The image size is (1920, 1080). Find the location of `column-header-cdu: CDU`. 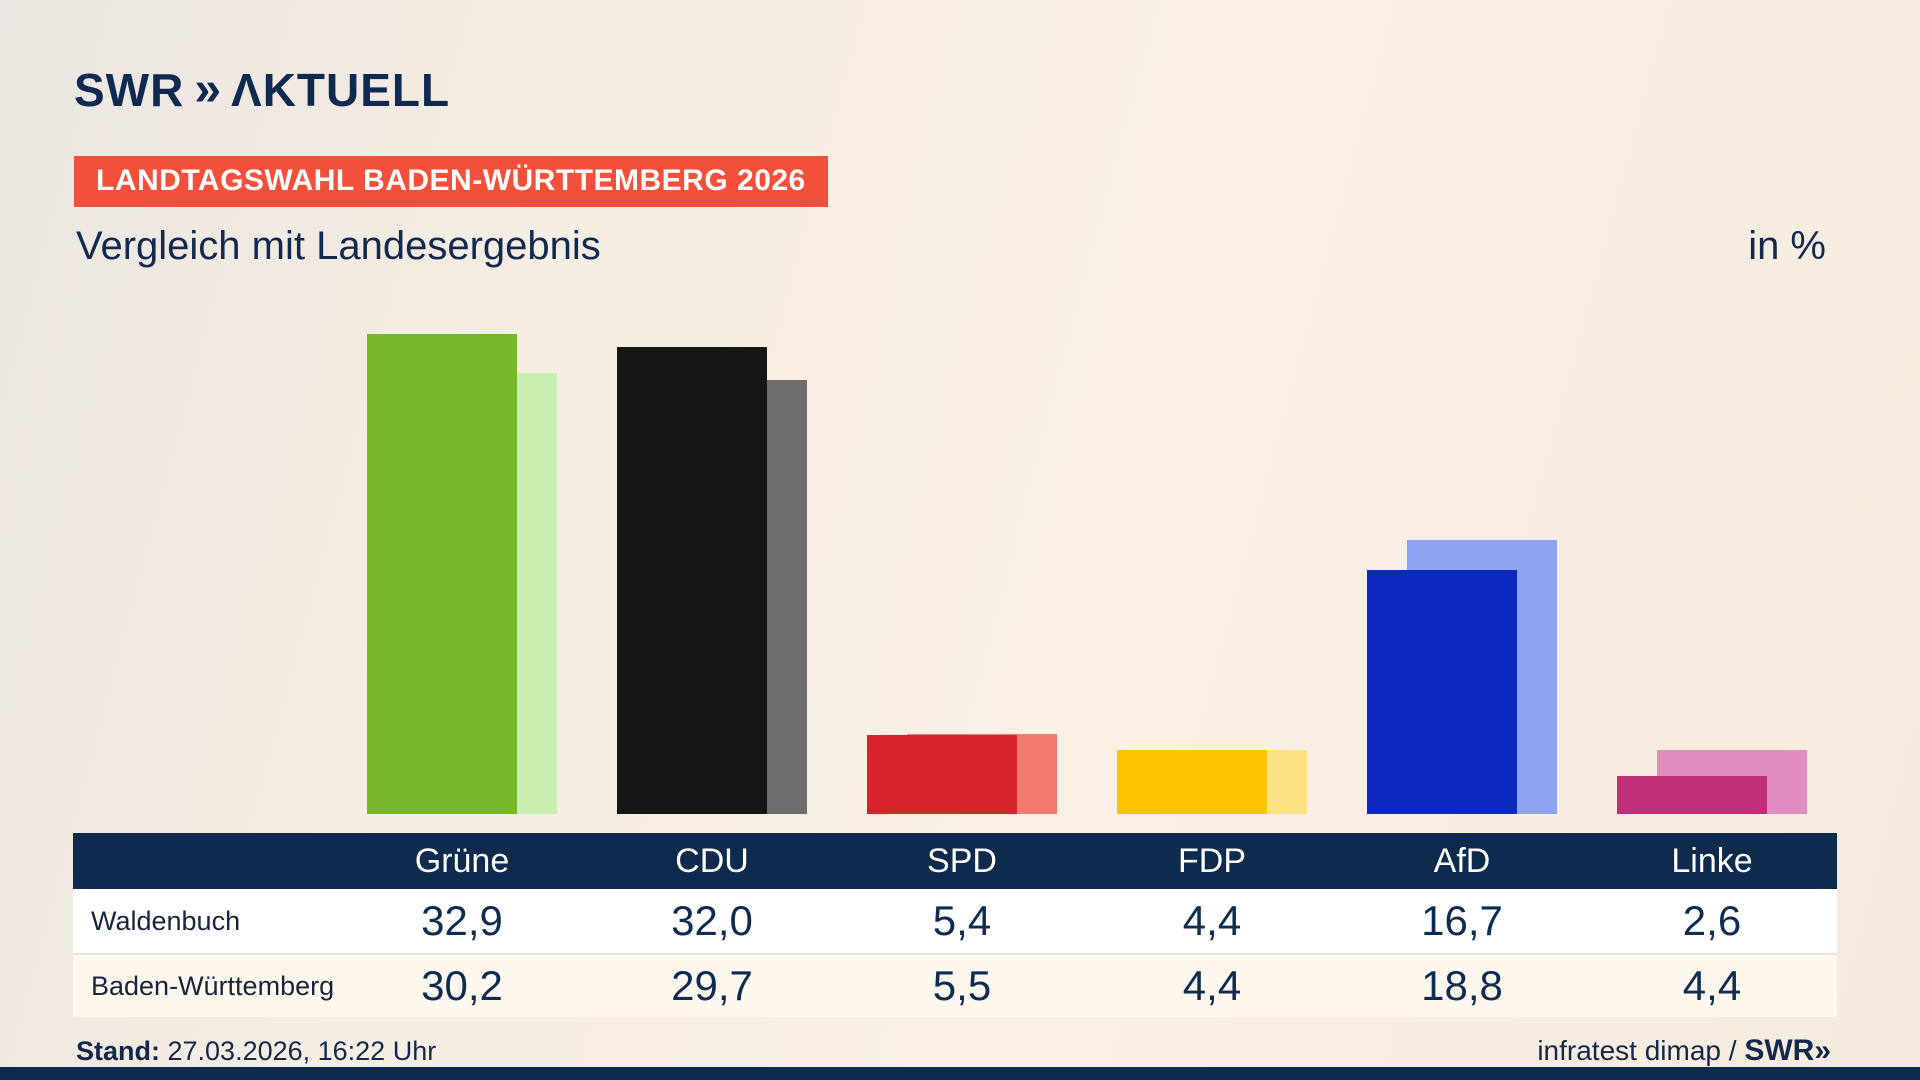

column-header-cdu: CDU is located at coordinates (712, 860).